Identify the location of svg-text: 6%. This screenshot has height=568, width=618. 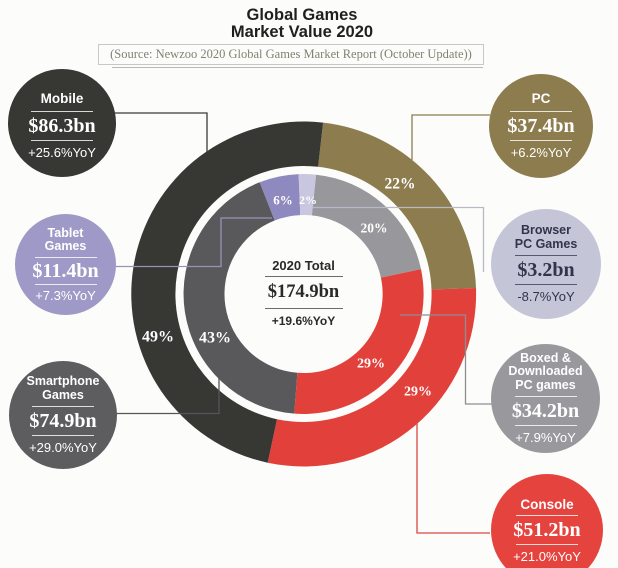
(283, 200).